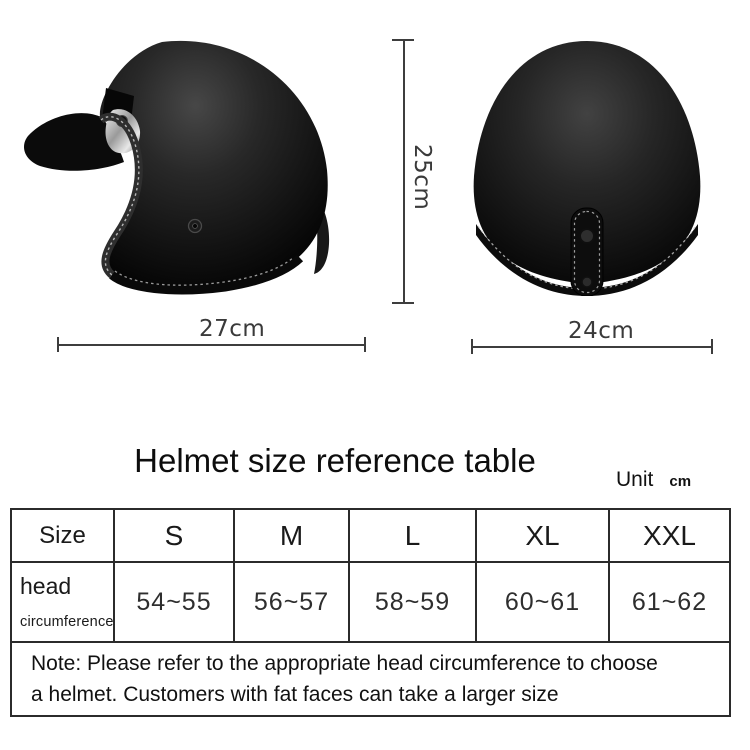  What do you see at coordinates (403, 303) in the screenshot?
I see `height-dimension-cap-bottom` at bounding box center [403, 303].